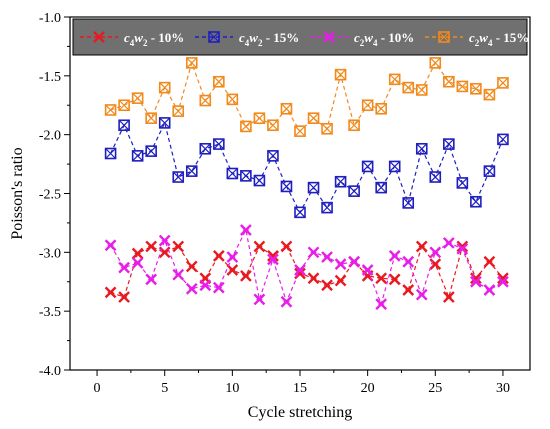  Describe the element at coordinates (50, 195) in the screenshot. I see `y-tick-label: -2.5` at that location.